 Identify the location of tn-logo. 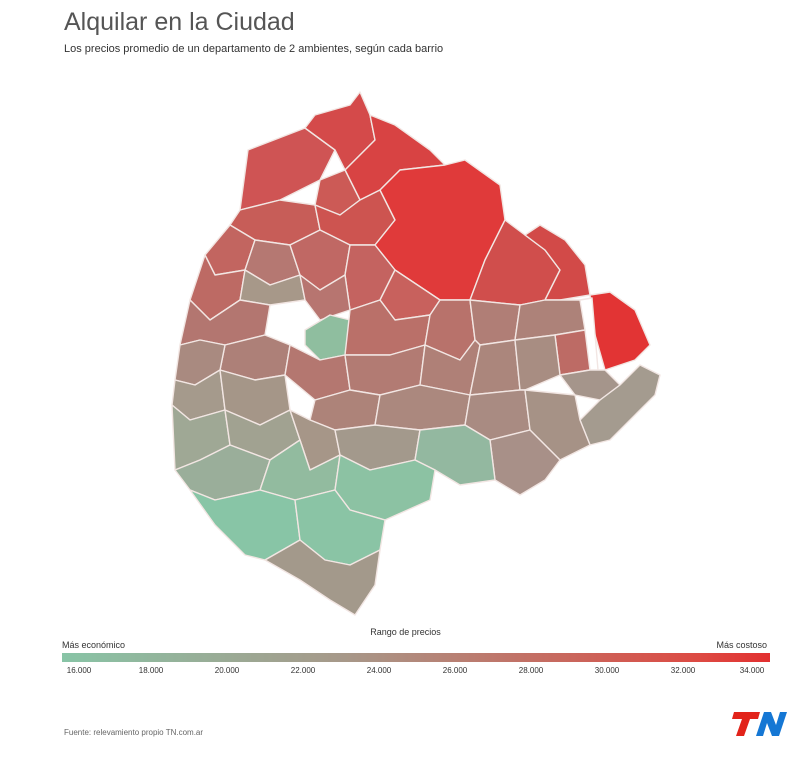
(759, 724).